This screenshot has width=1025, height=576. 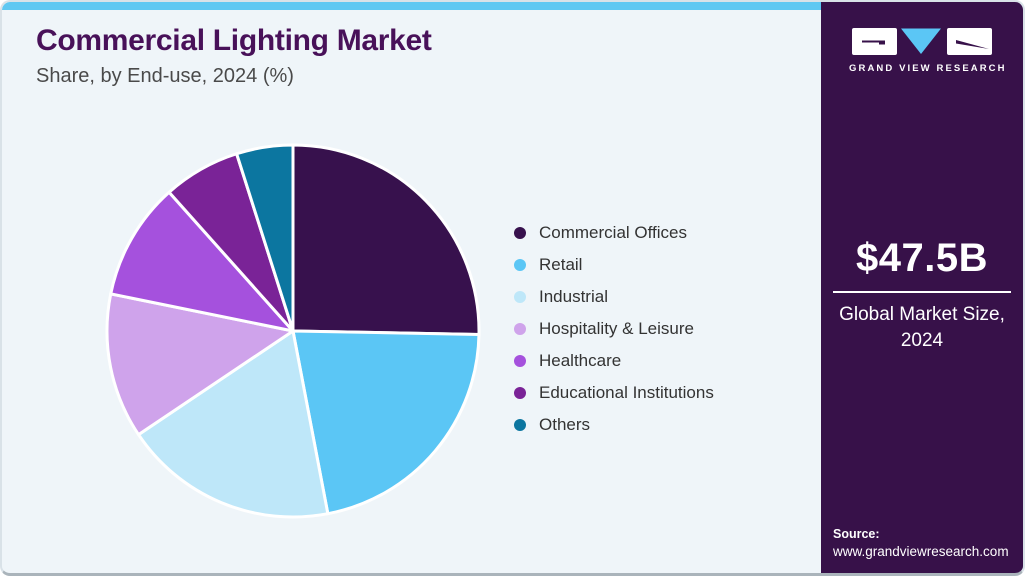 I want to click on market-size-value: $47.5B, so click(x=922, y=258).